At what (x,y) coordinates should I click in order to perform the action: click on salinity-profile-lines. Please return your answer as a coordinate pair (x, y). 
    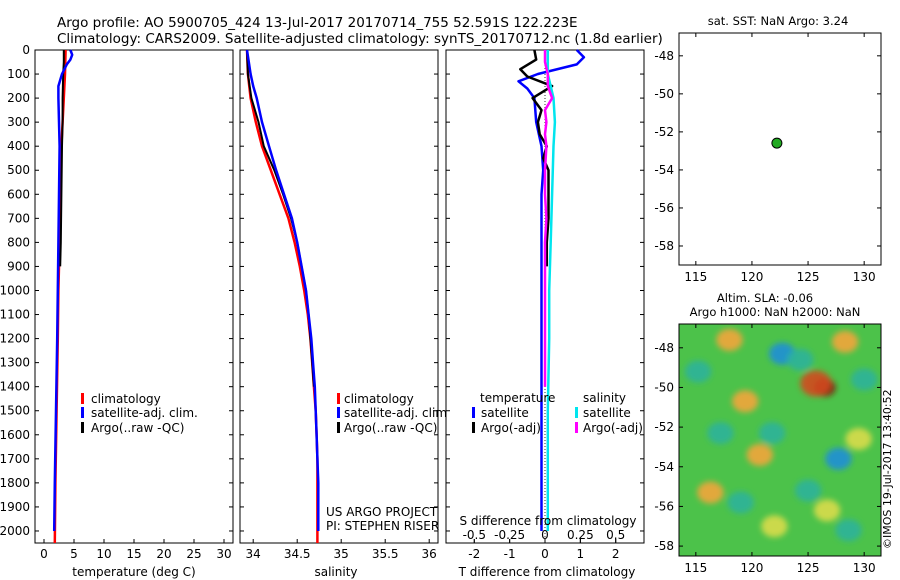
    Looking at the image, I should click on (282, 296).